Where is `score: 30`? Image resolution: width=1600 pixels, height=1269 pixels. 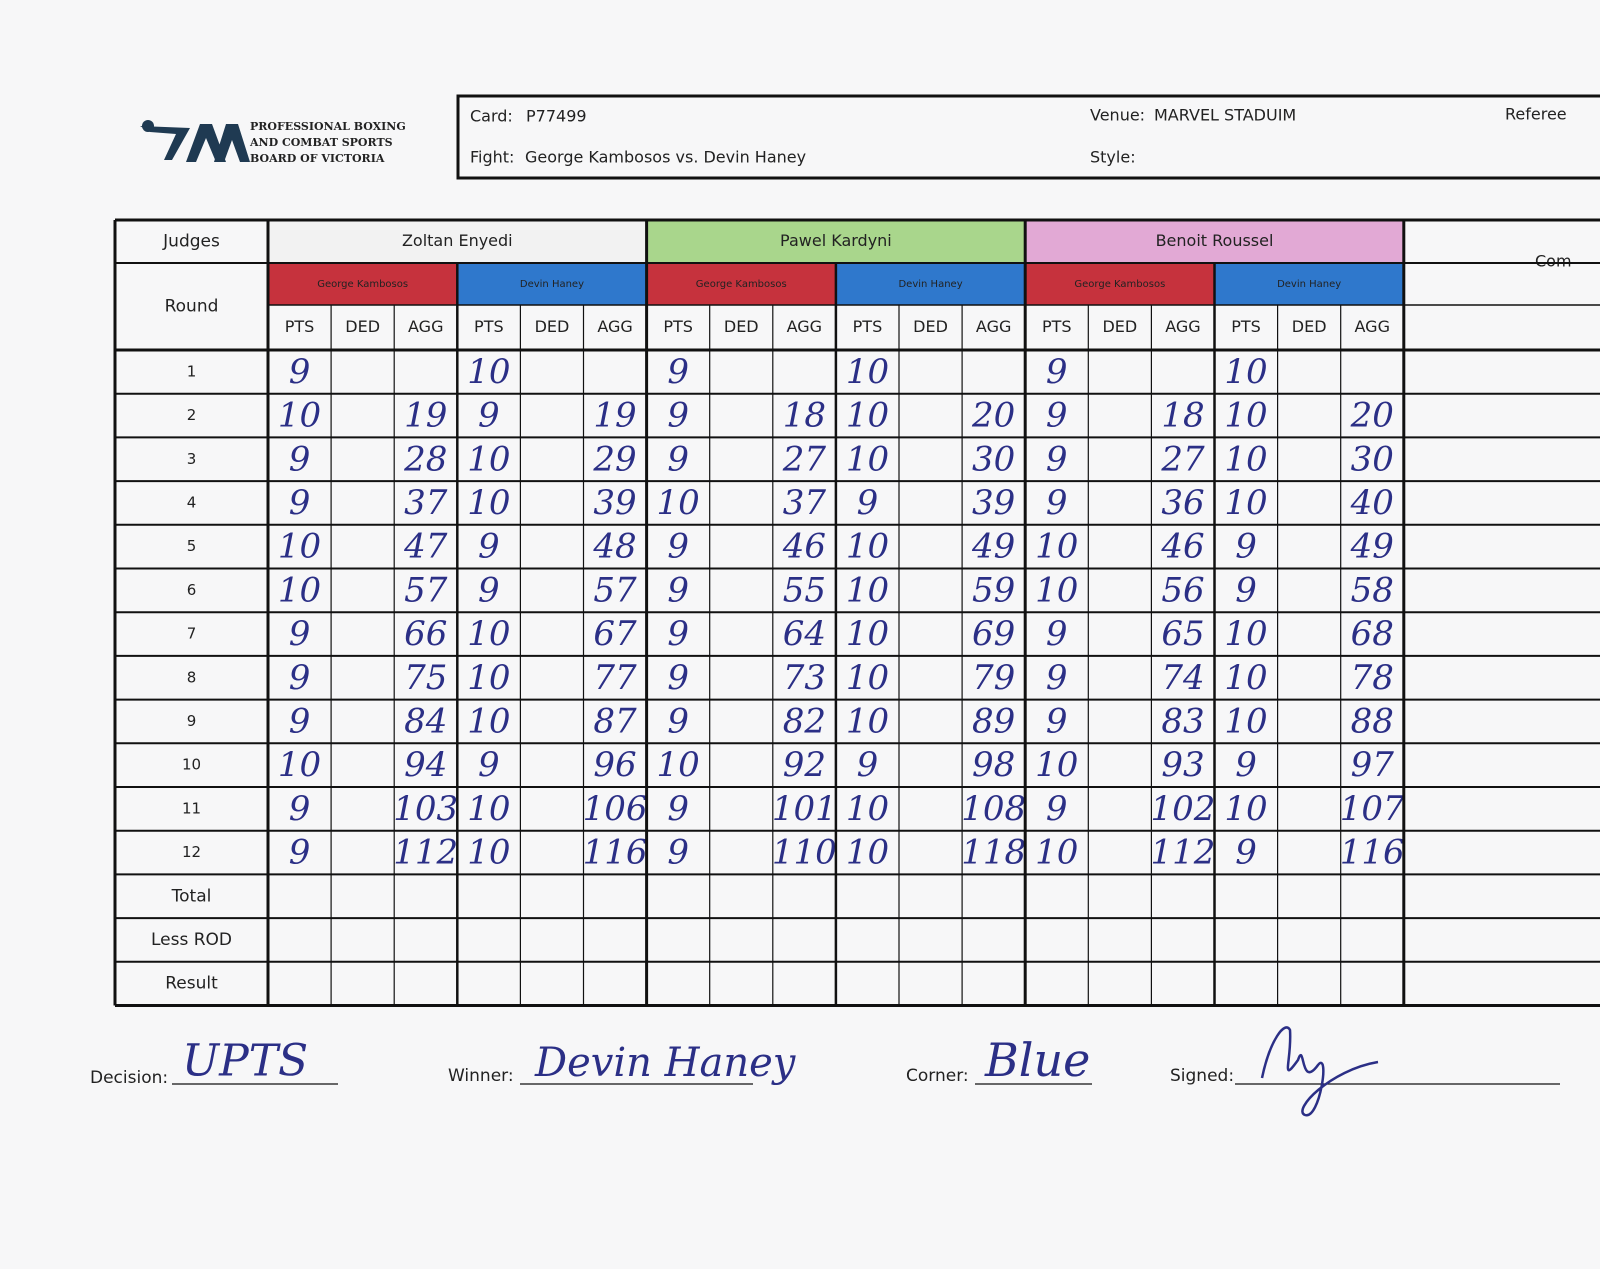
score: 30 is located at coordinates (1372, 459).